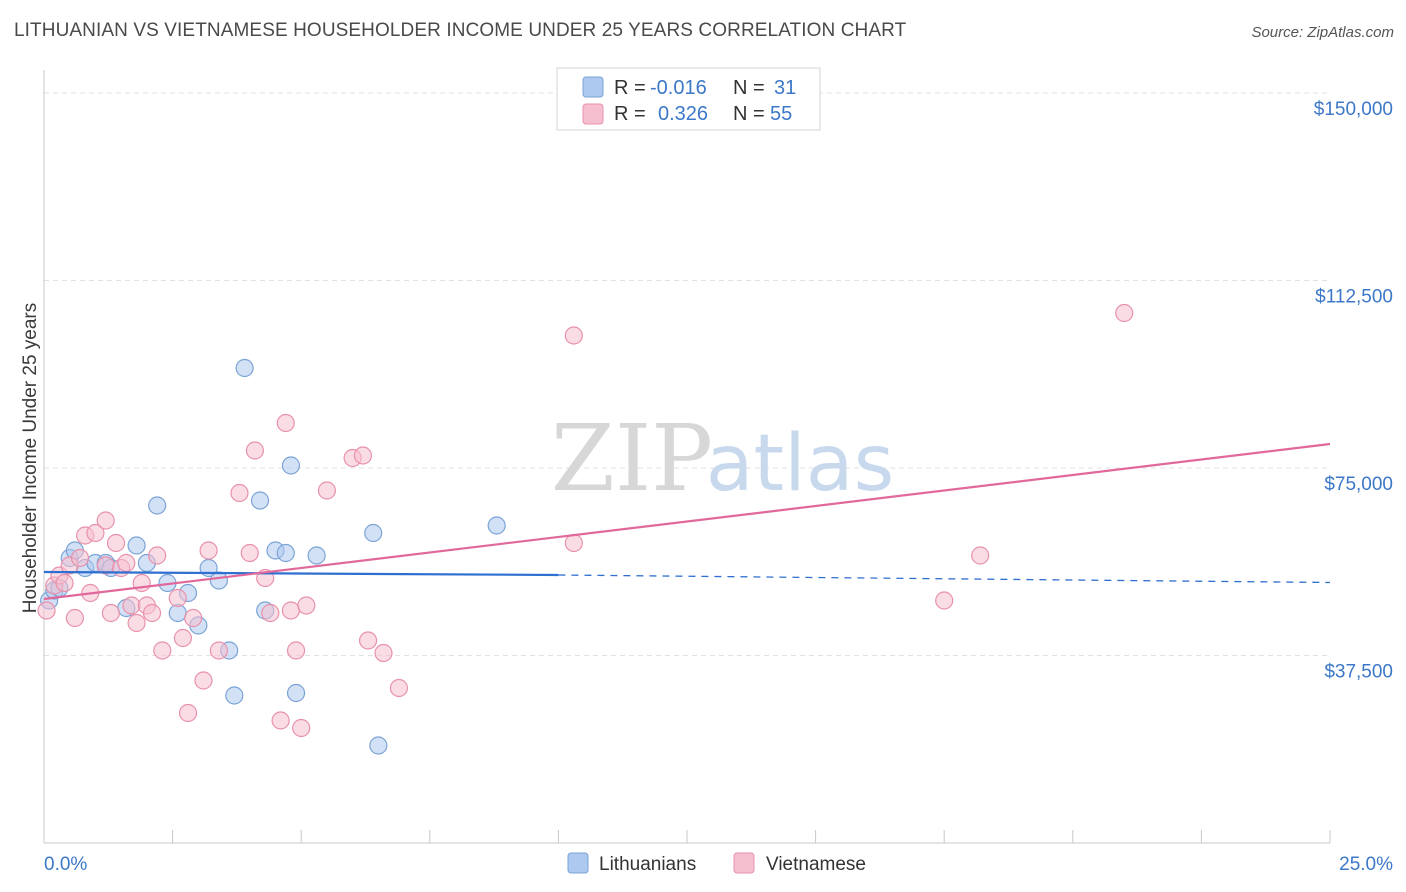  I want to click on legend-n-value: 55, so click(781, 114).